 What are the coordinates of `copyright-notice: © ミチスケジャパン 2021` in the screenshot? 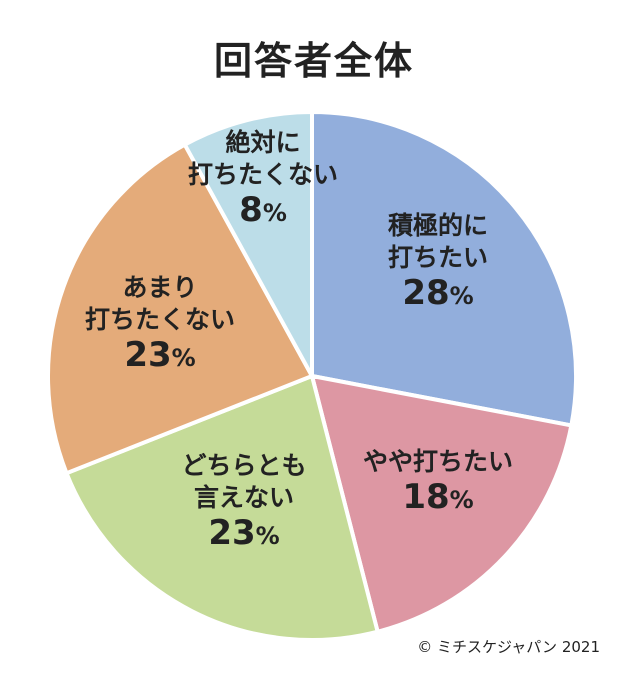 It's located at (508, 647).